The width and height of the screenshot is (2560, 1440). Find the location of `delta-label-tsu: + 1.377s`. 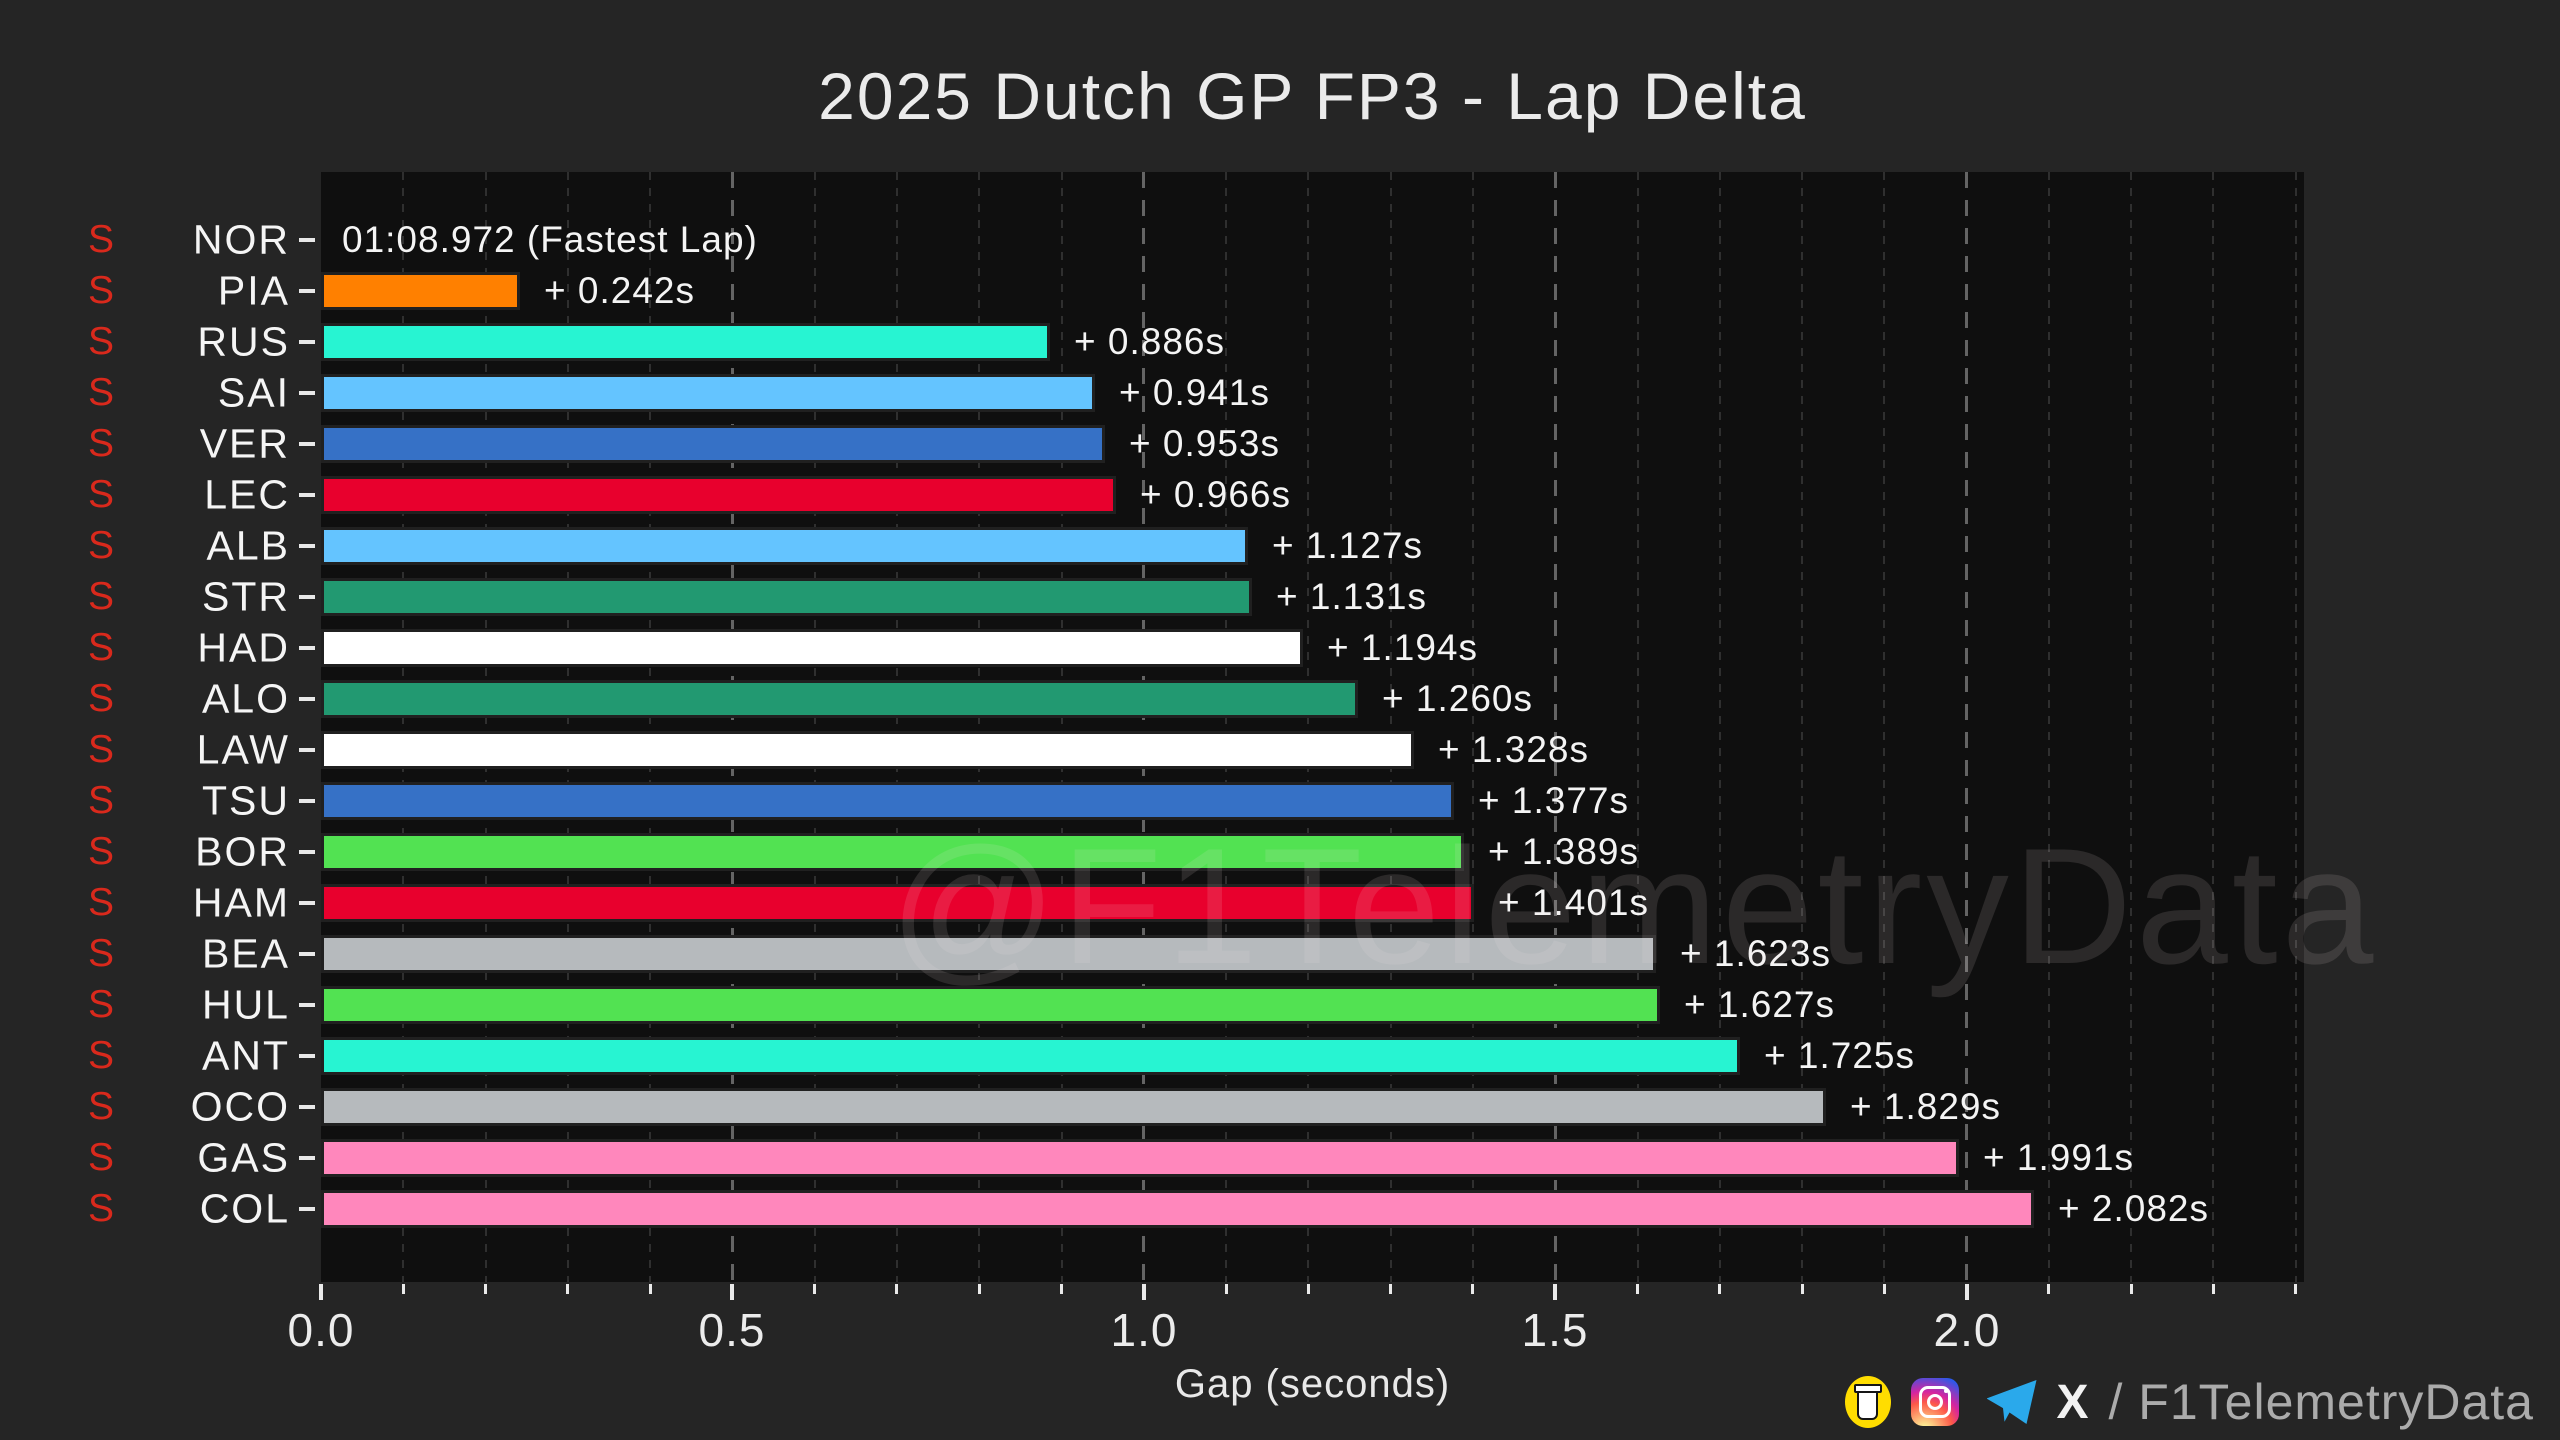

delta-label-tsu: + 1.377s is located at coordinates (1553, 801).